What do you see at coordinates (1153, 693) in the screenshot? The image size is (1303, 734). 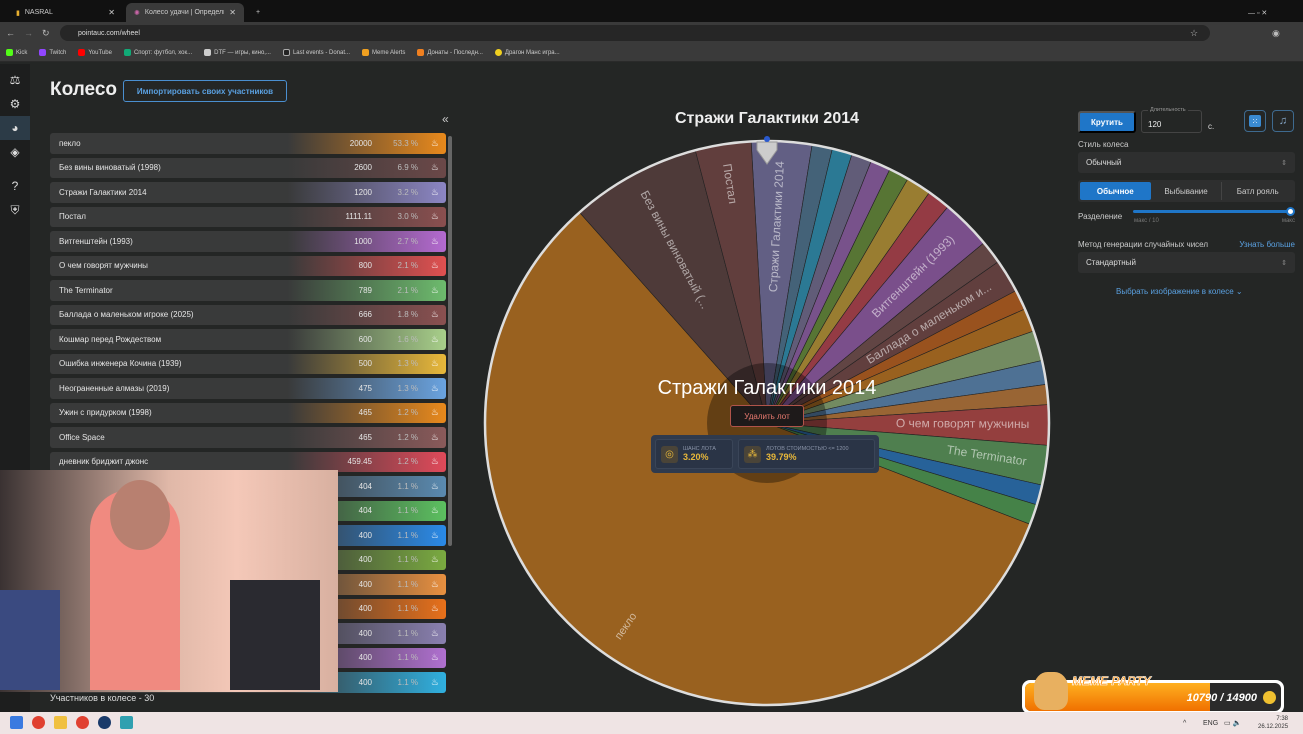 I see `meme-party-overlay: 10790 / 14900 MEME PARTY` at bounding box center [1153, 693].